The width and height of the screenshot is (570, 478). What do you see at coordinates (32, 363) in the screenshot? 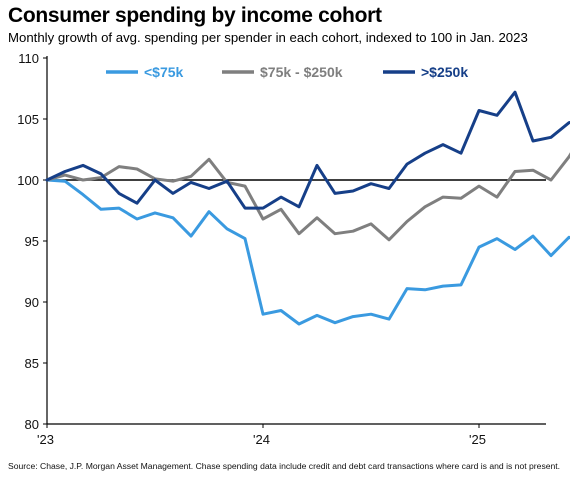
I see `y-tick-label: 85` at bounding box center [32, 363].